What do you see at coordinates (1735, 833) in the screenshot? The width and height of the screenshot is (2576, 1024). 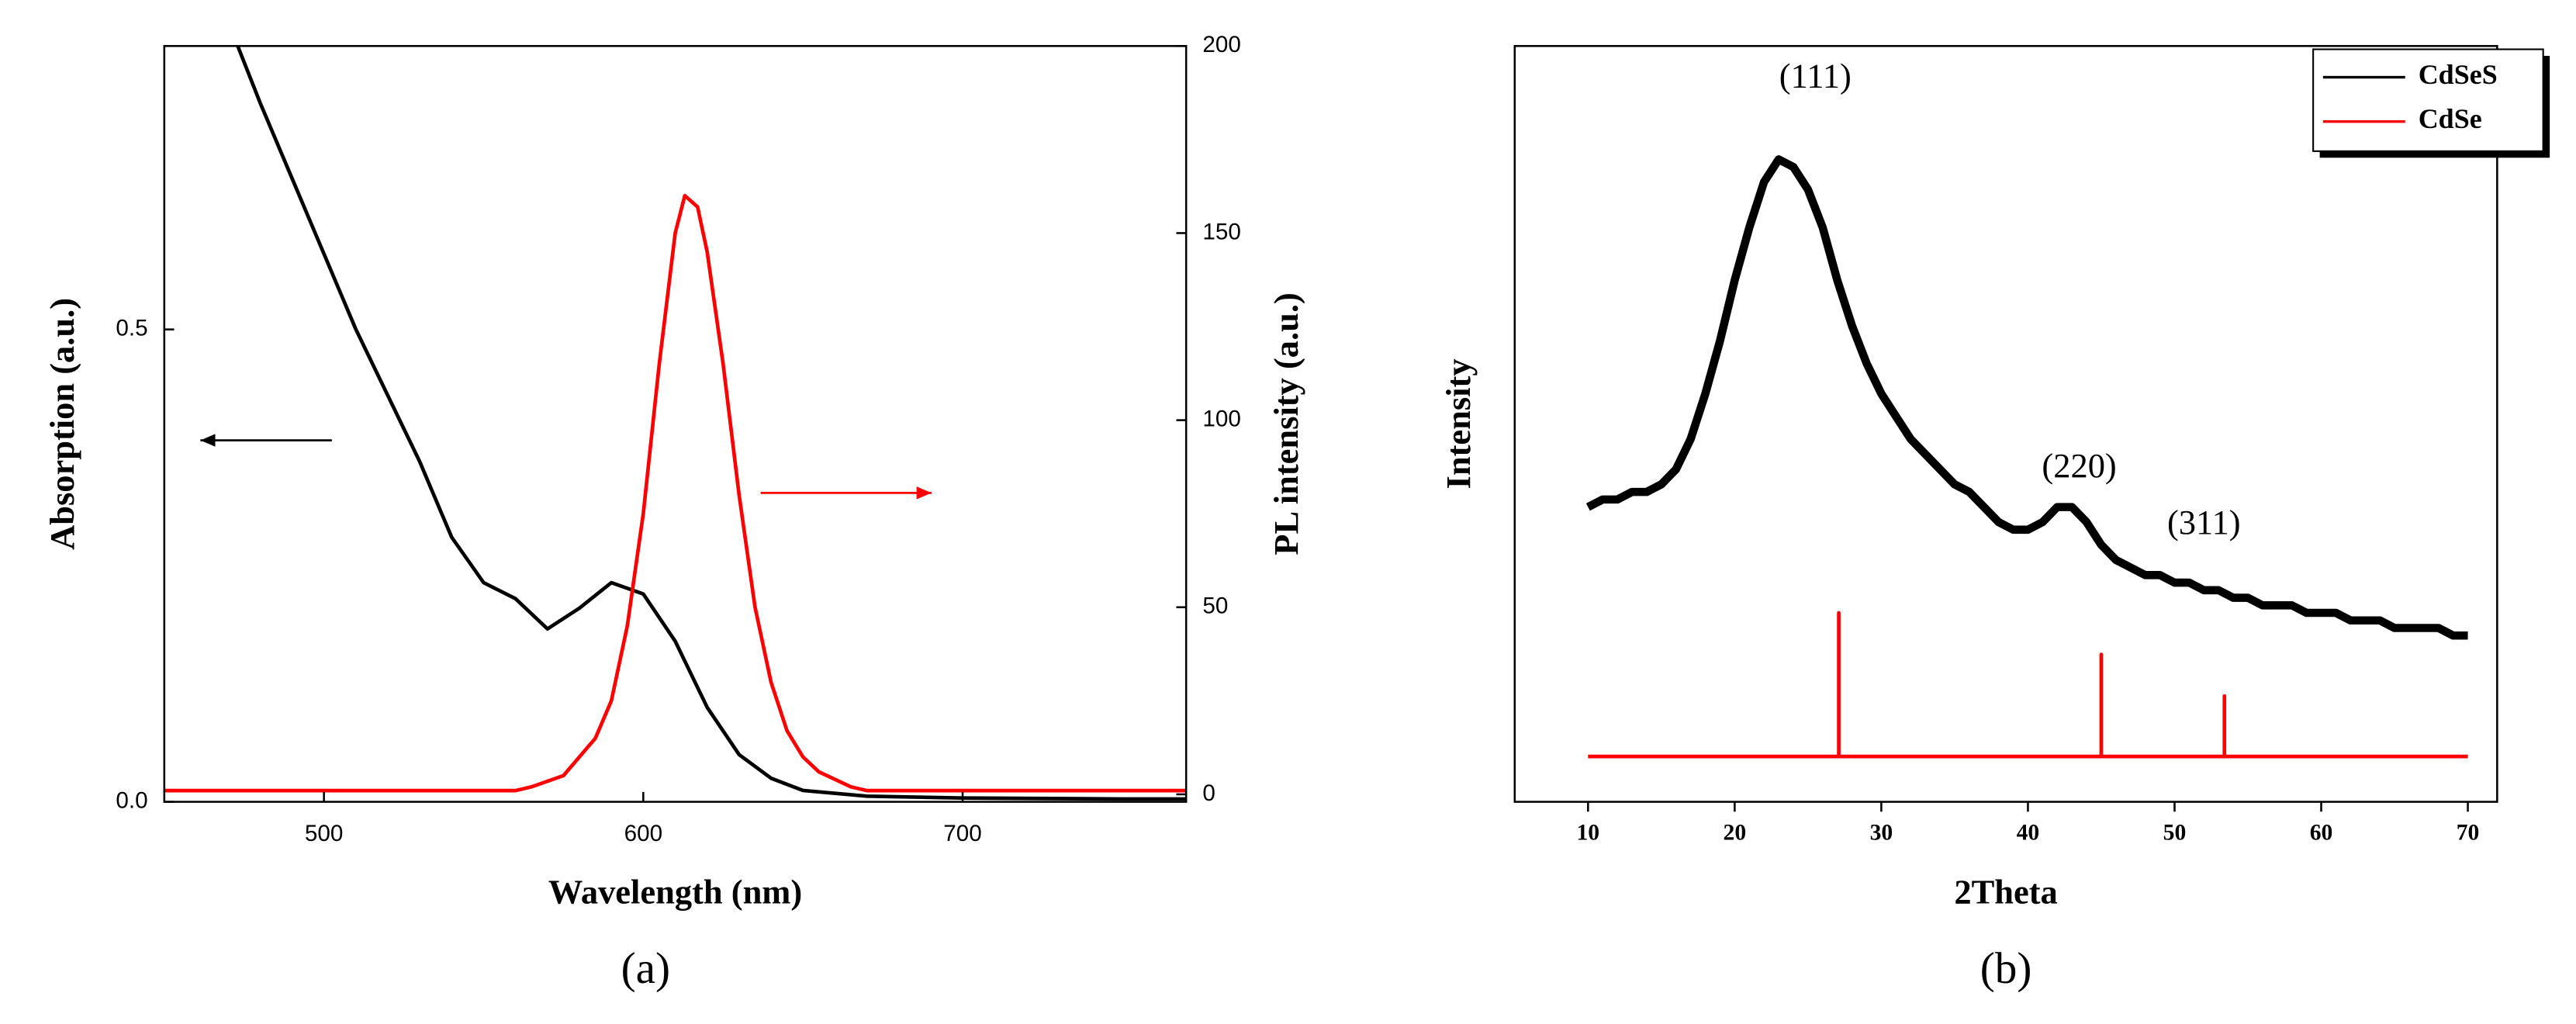 I see `x-tick-label: 20` at bounding box center [1735, 833].